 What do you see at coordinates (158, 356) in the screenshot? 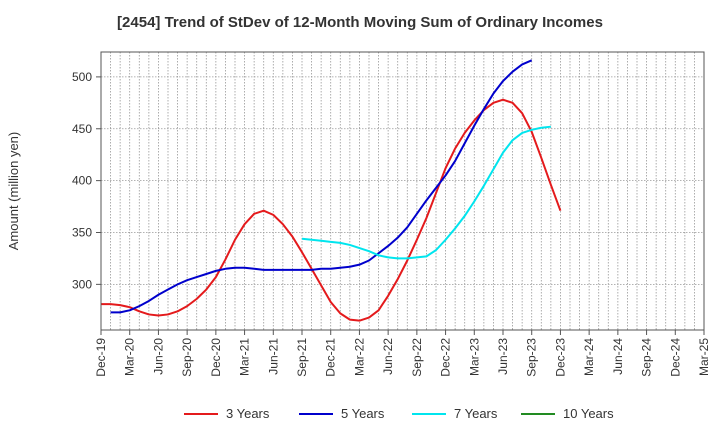
I see `x-tick-label: Jun-20` at bounding box center [158, 356].